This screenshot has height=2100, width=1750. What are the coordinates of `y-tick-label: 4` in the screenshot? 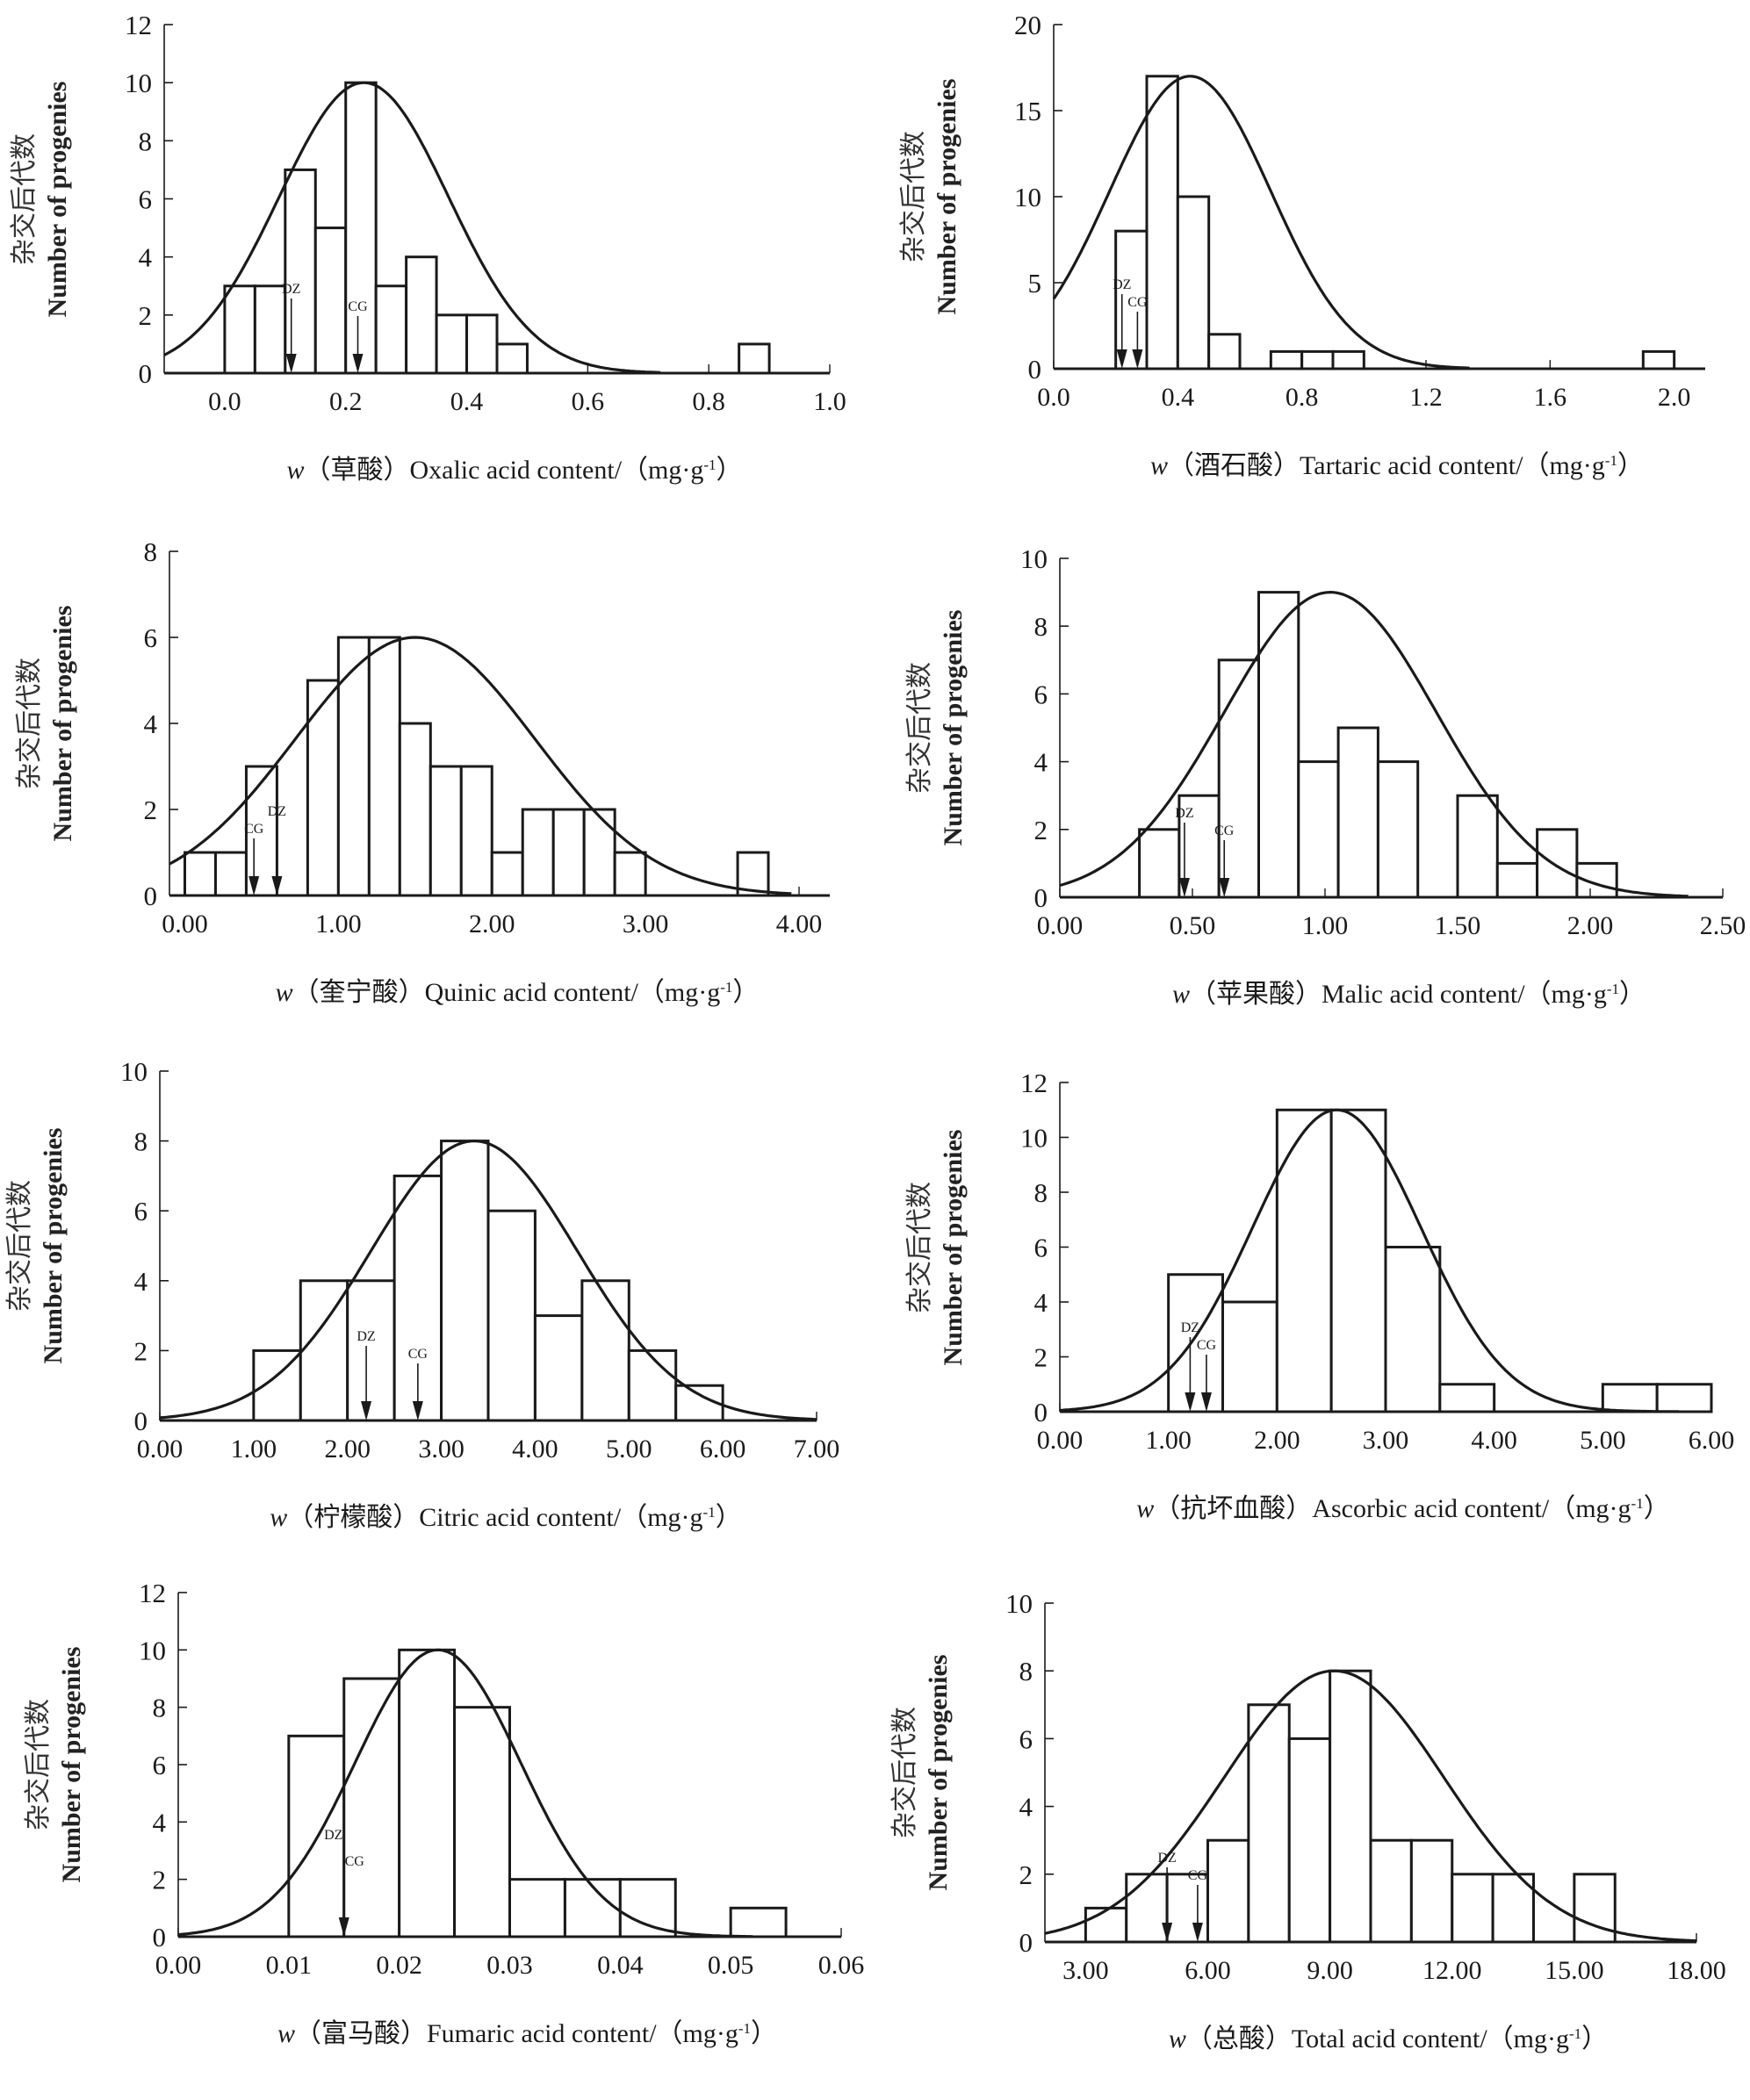 It's located at (151, 723).